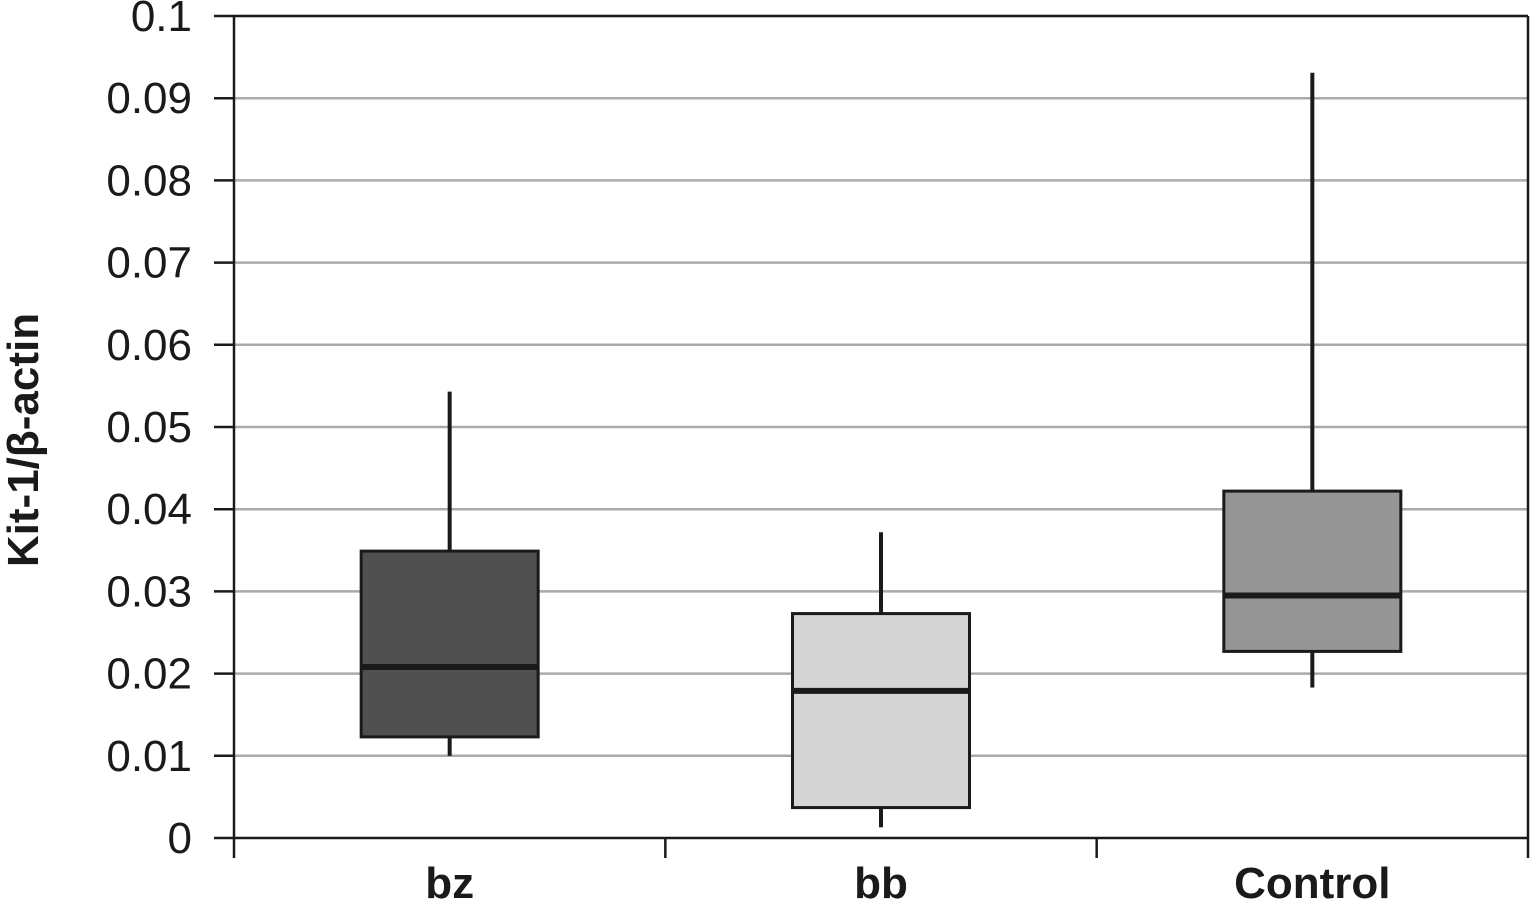 The width and height of the screenshot is (1532, 903). Describe the element at coordinates (149, 756) in the screenshot. I see `y-tick-label: 0.01` at that location.